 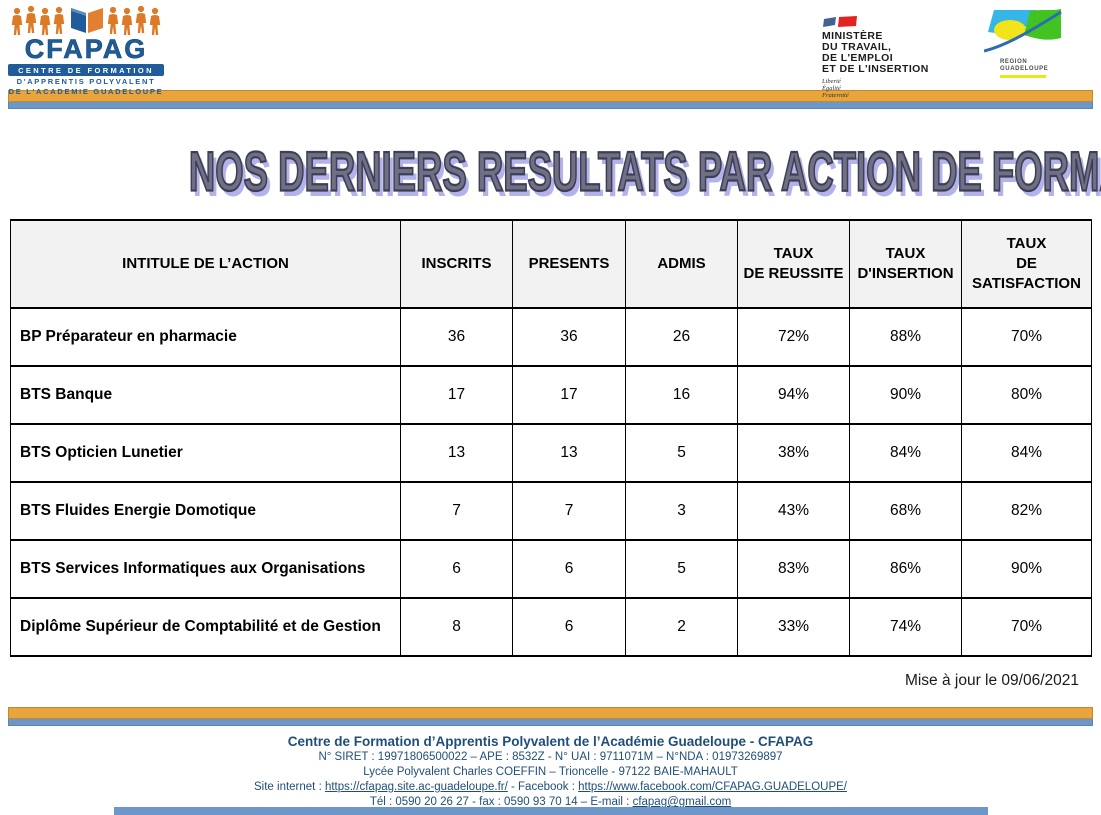 What do you see at coordinates (681, 337) in the screenshot?
I see `admis-cell: 26` at bounding box center [681, 337].